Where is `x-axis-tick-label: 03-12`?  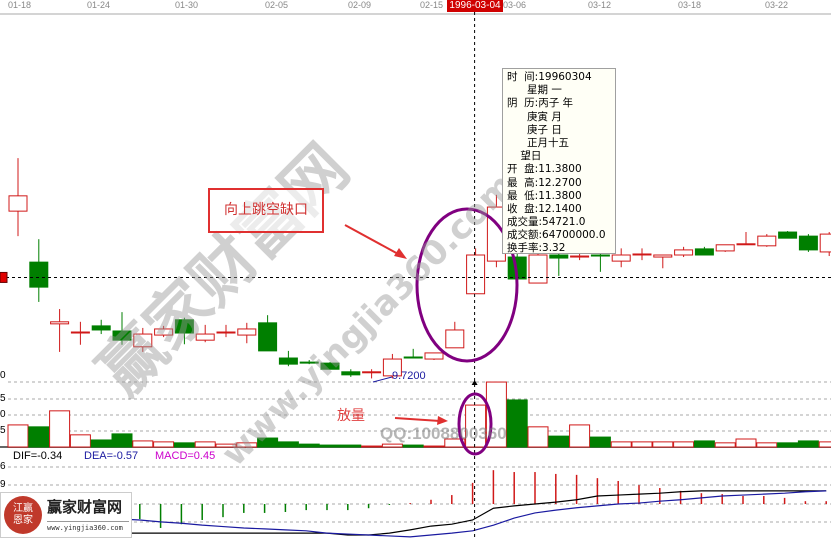 x-axis-tick-label: 03-12 is located at coordinates (600, 5).